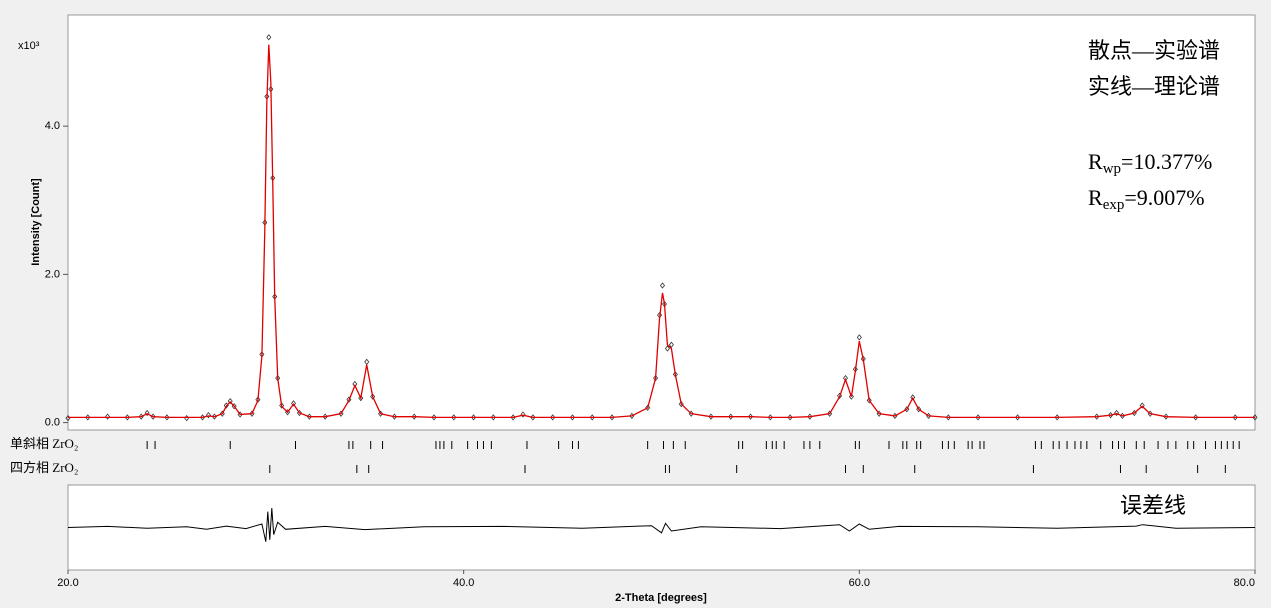 The image size is (1271, 608). Describe the element at coordinates (463, 583) in the screenshot. I see `x-tick-label: 40.0` at that location.